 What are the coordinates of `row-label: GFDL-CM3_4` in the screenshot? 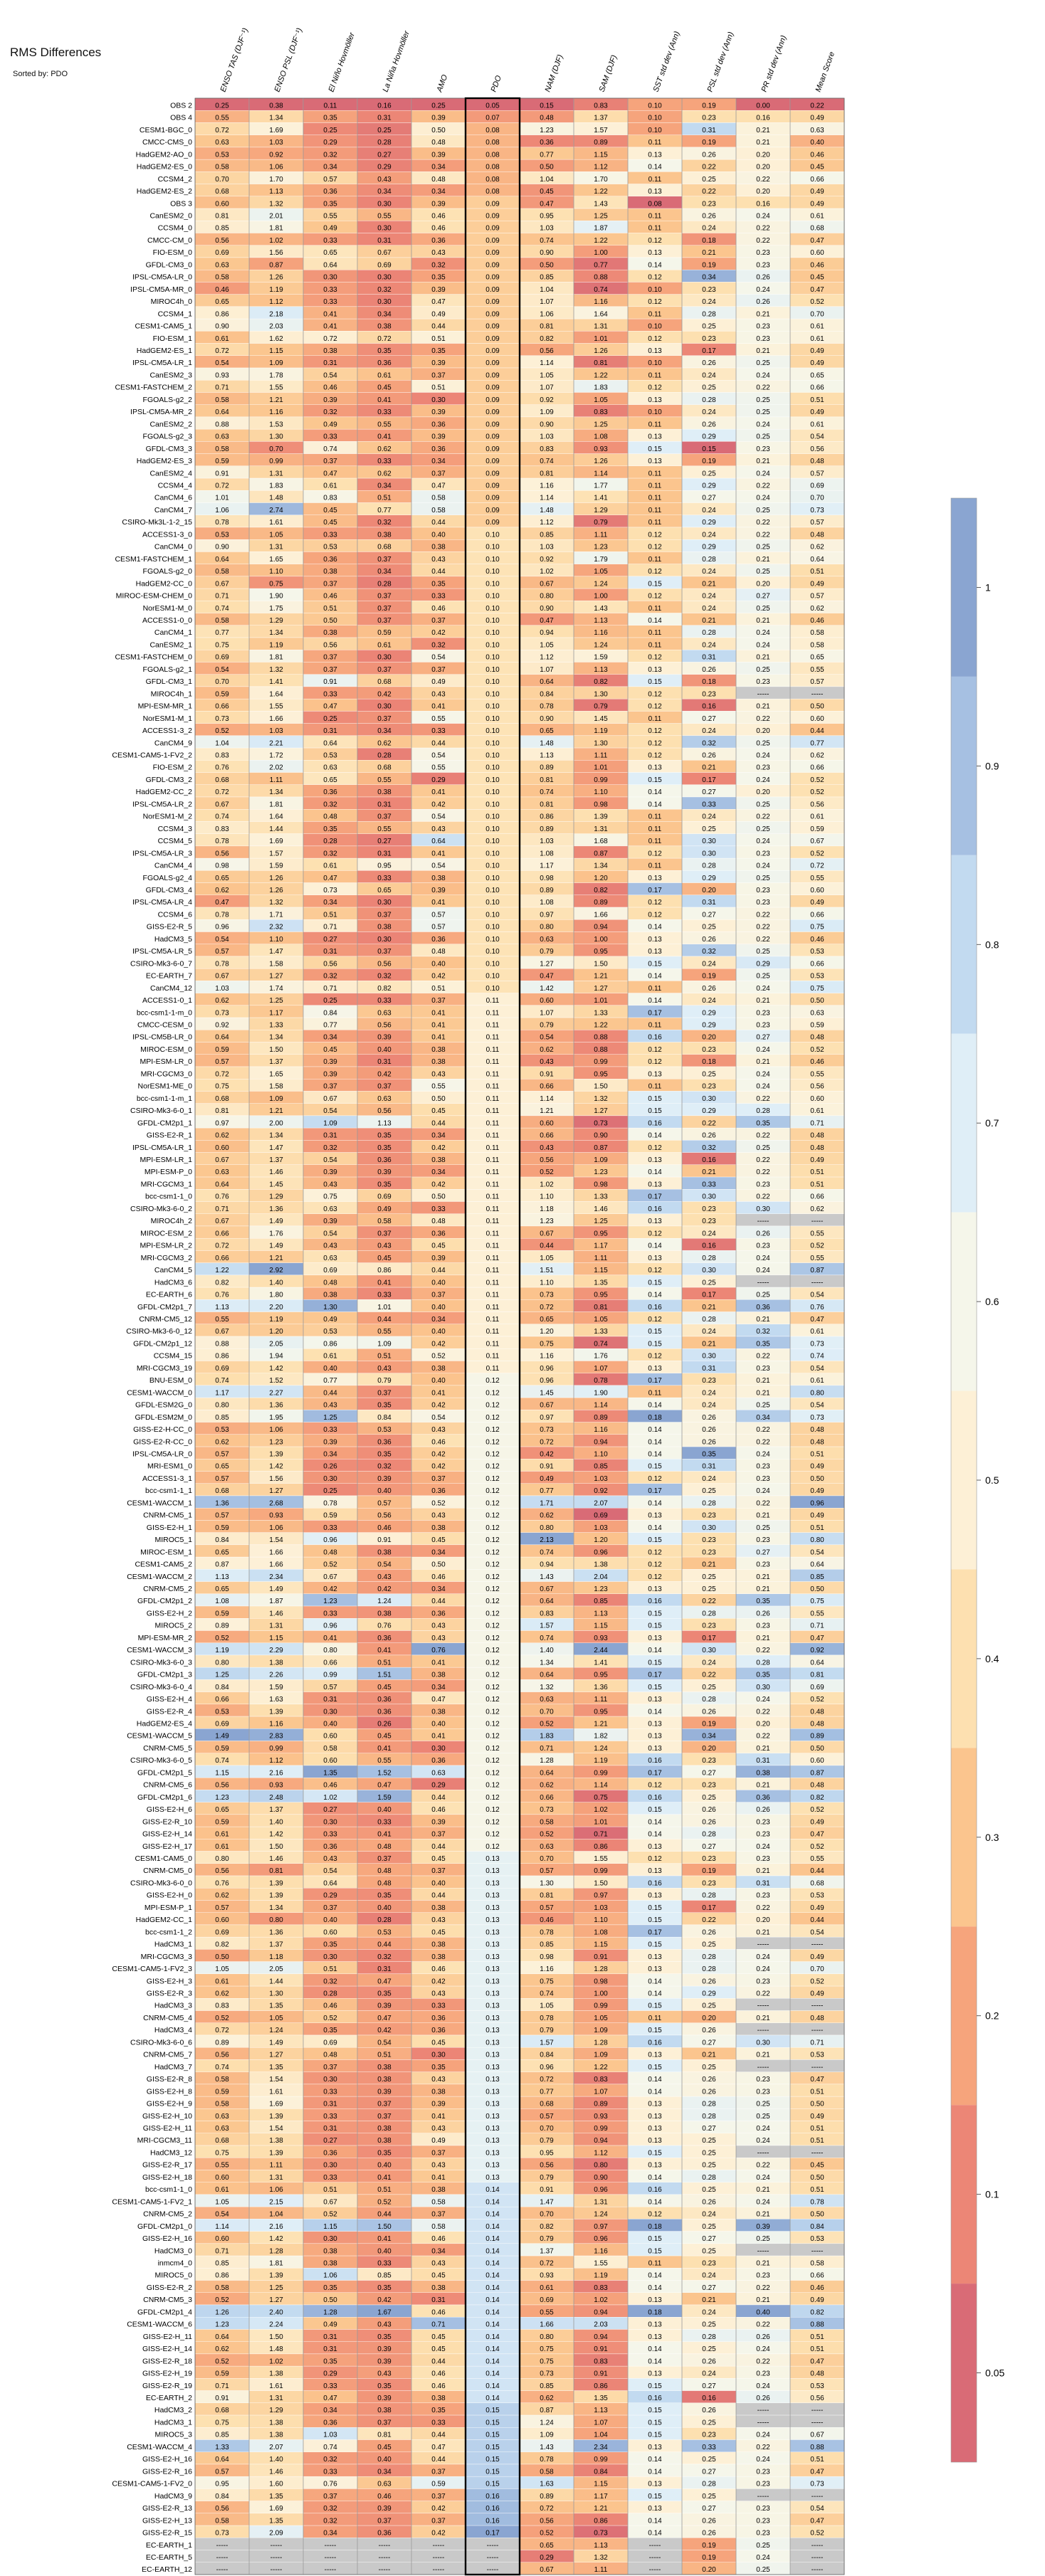 It's located at (169, 890).